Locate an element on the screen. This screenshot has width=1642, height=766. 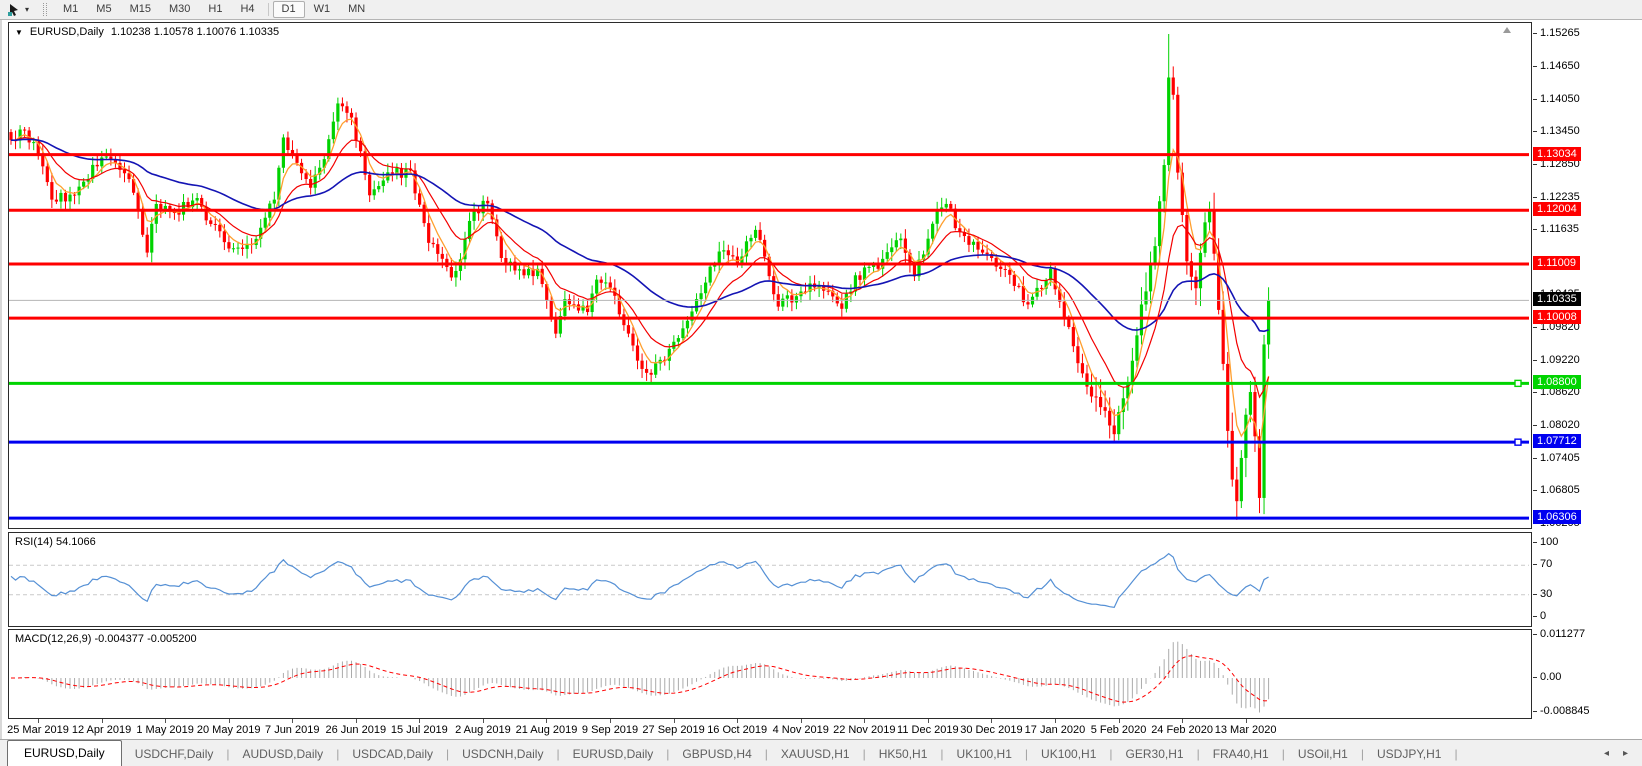
tab-xauusd-h1: XAUUSD,H1 is located at coordinates (815, 754).